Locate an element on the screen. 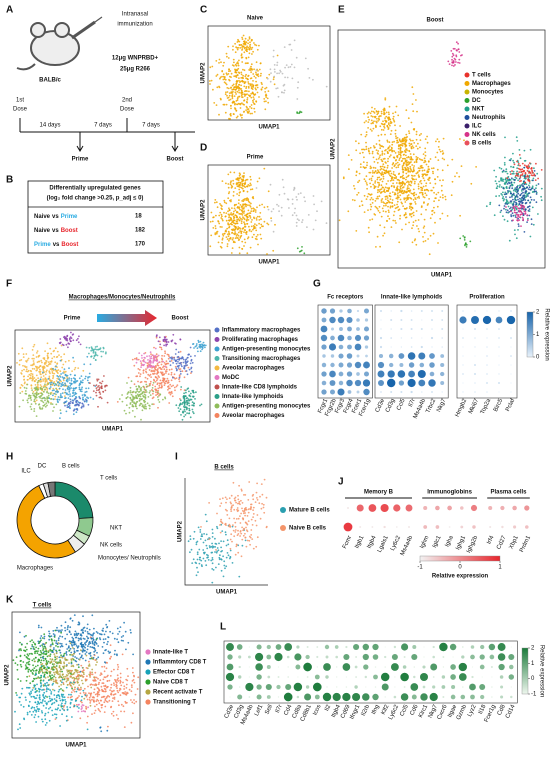 Image resolution: width=550 pixels, height=761 pixels. phase: Boost is located at coordinates (175, 160).